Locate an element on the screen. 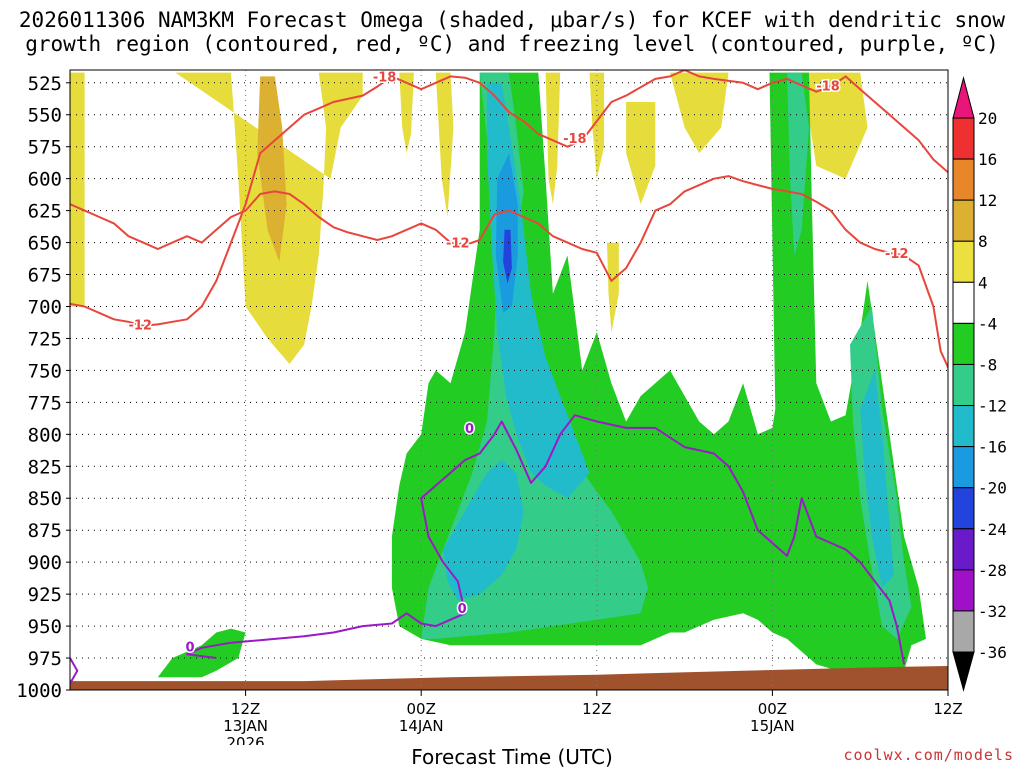 The width and height of the screenshot is (1024, 769). y-tick-label: 525 is located at coordinates (45, 84).